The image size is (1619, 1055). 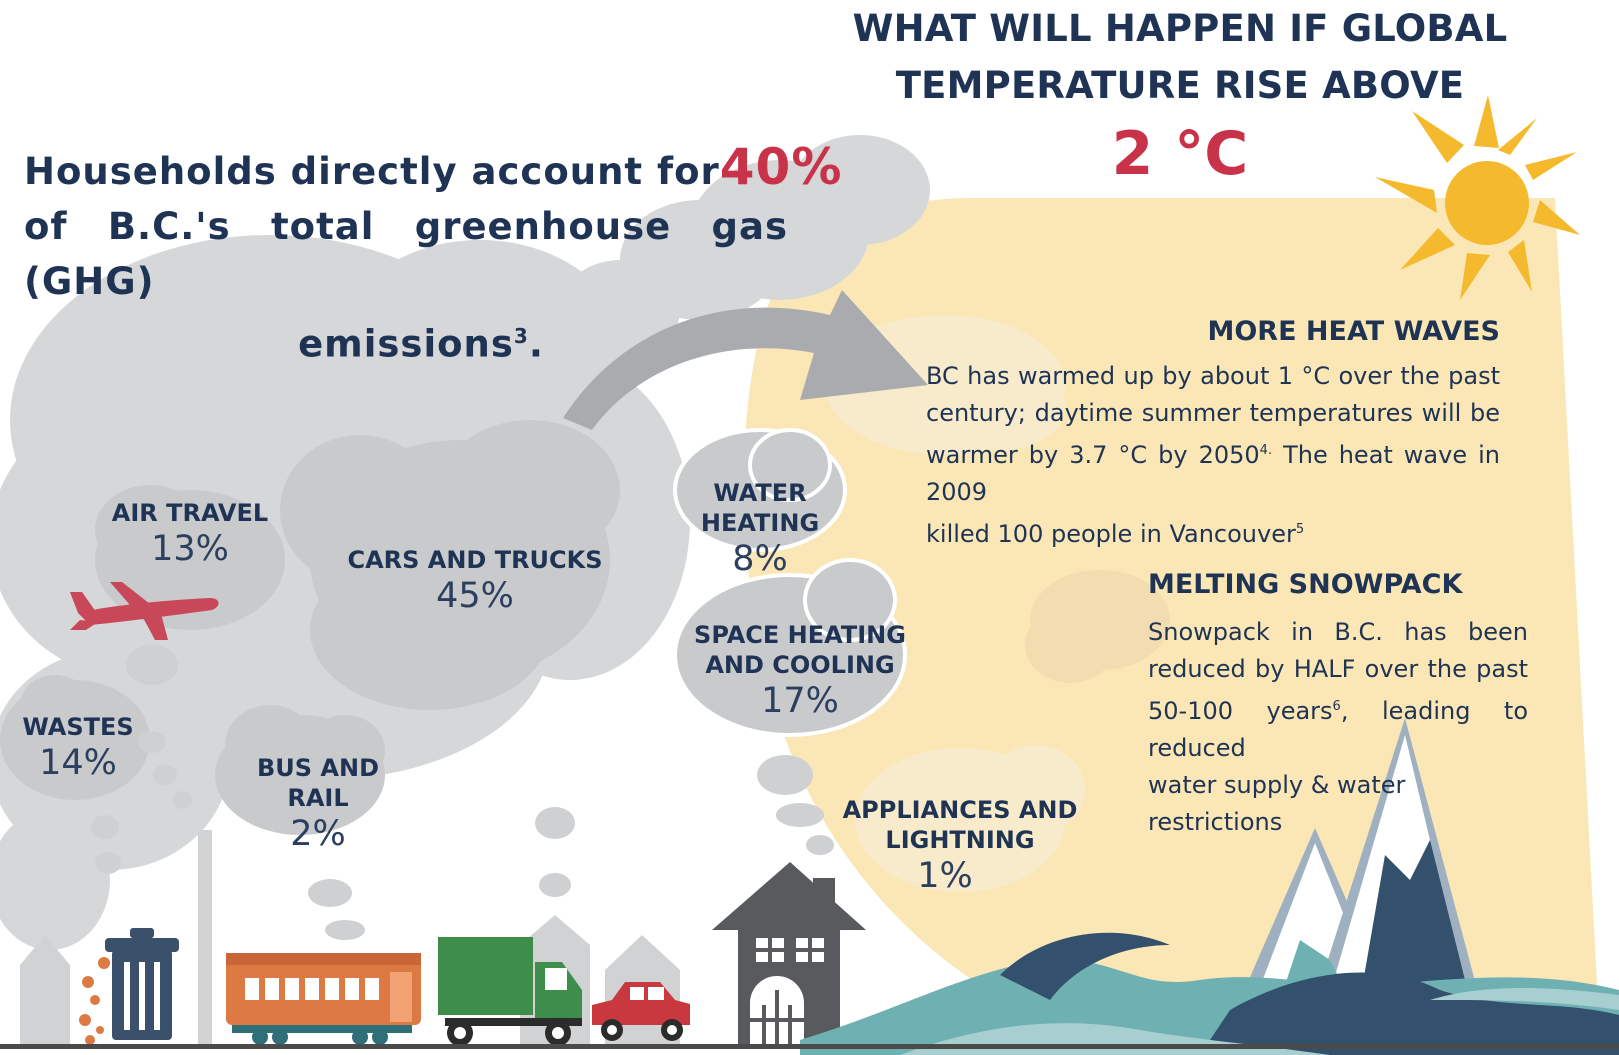 What do you see at coordinates (129, 986) in the screenshot?
I see `trash-can-icon` at bounding box center [129, 986].